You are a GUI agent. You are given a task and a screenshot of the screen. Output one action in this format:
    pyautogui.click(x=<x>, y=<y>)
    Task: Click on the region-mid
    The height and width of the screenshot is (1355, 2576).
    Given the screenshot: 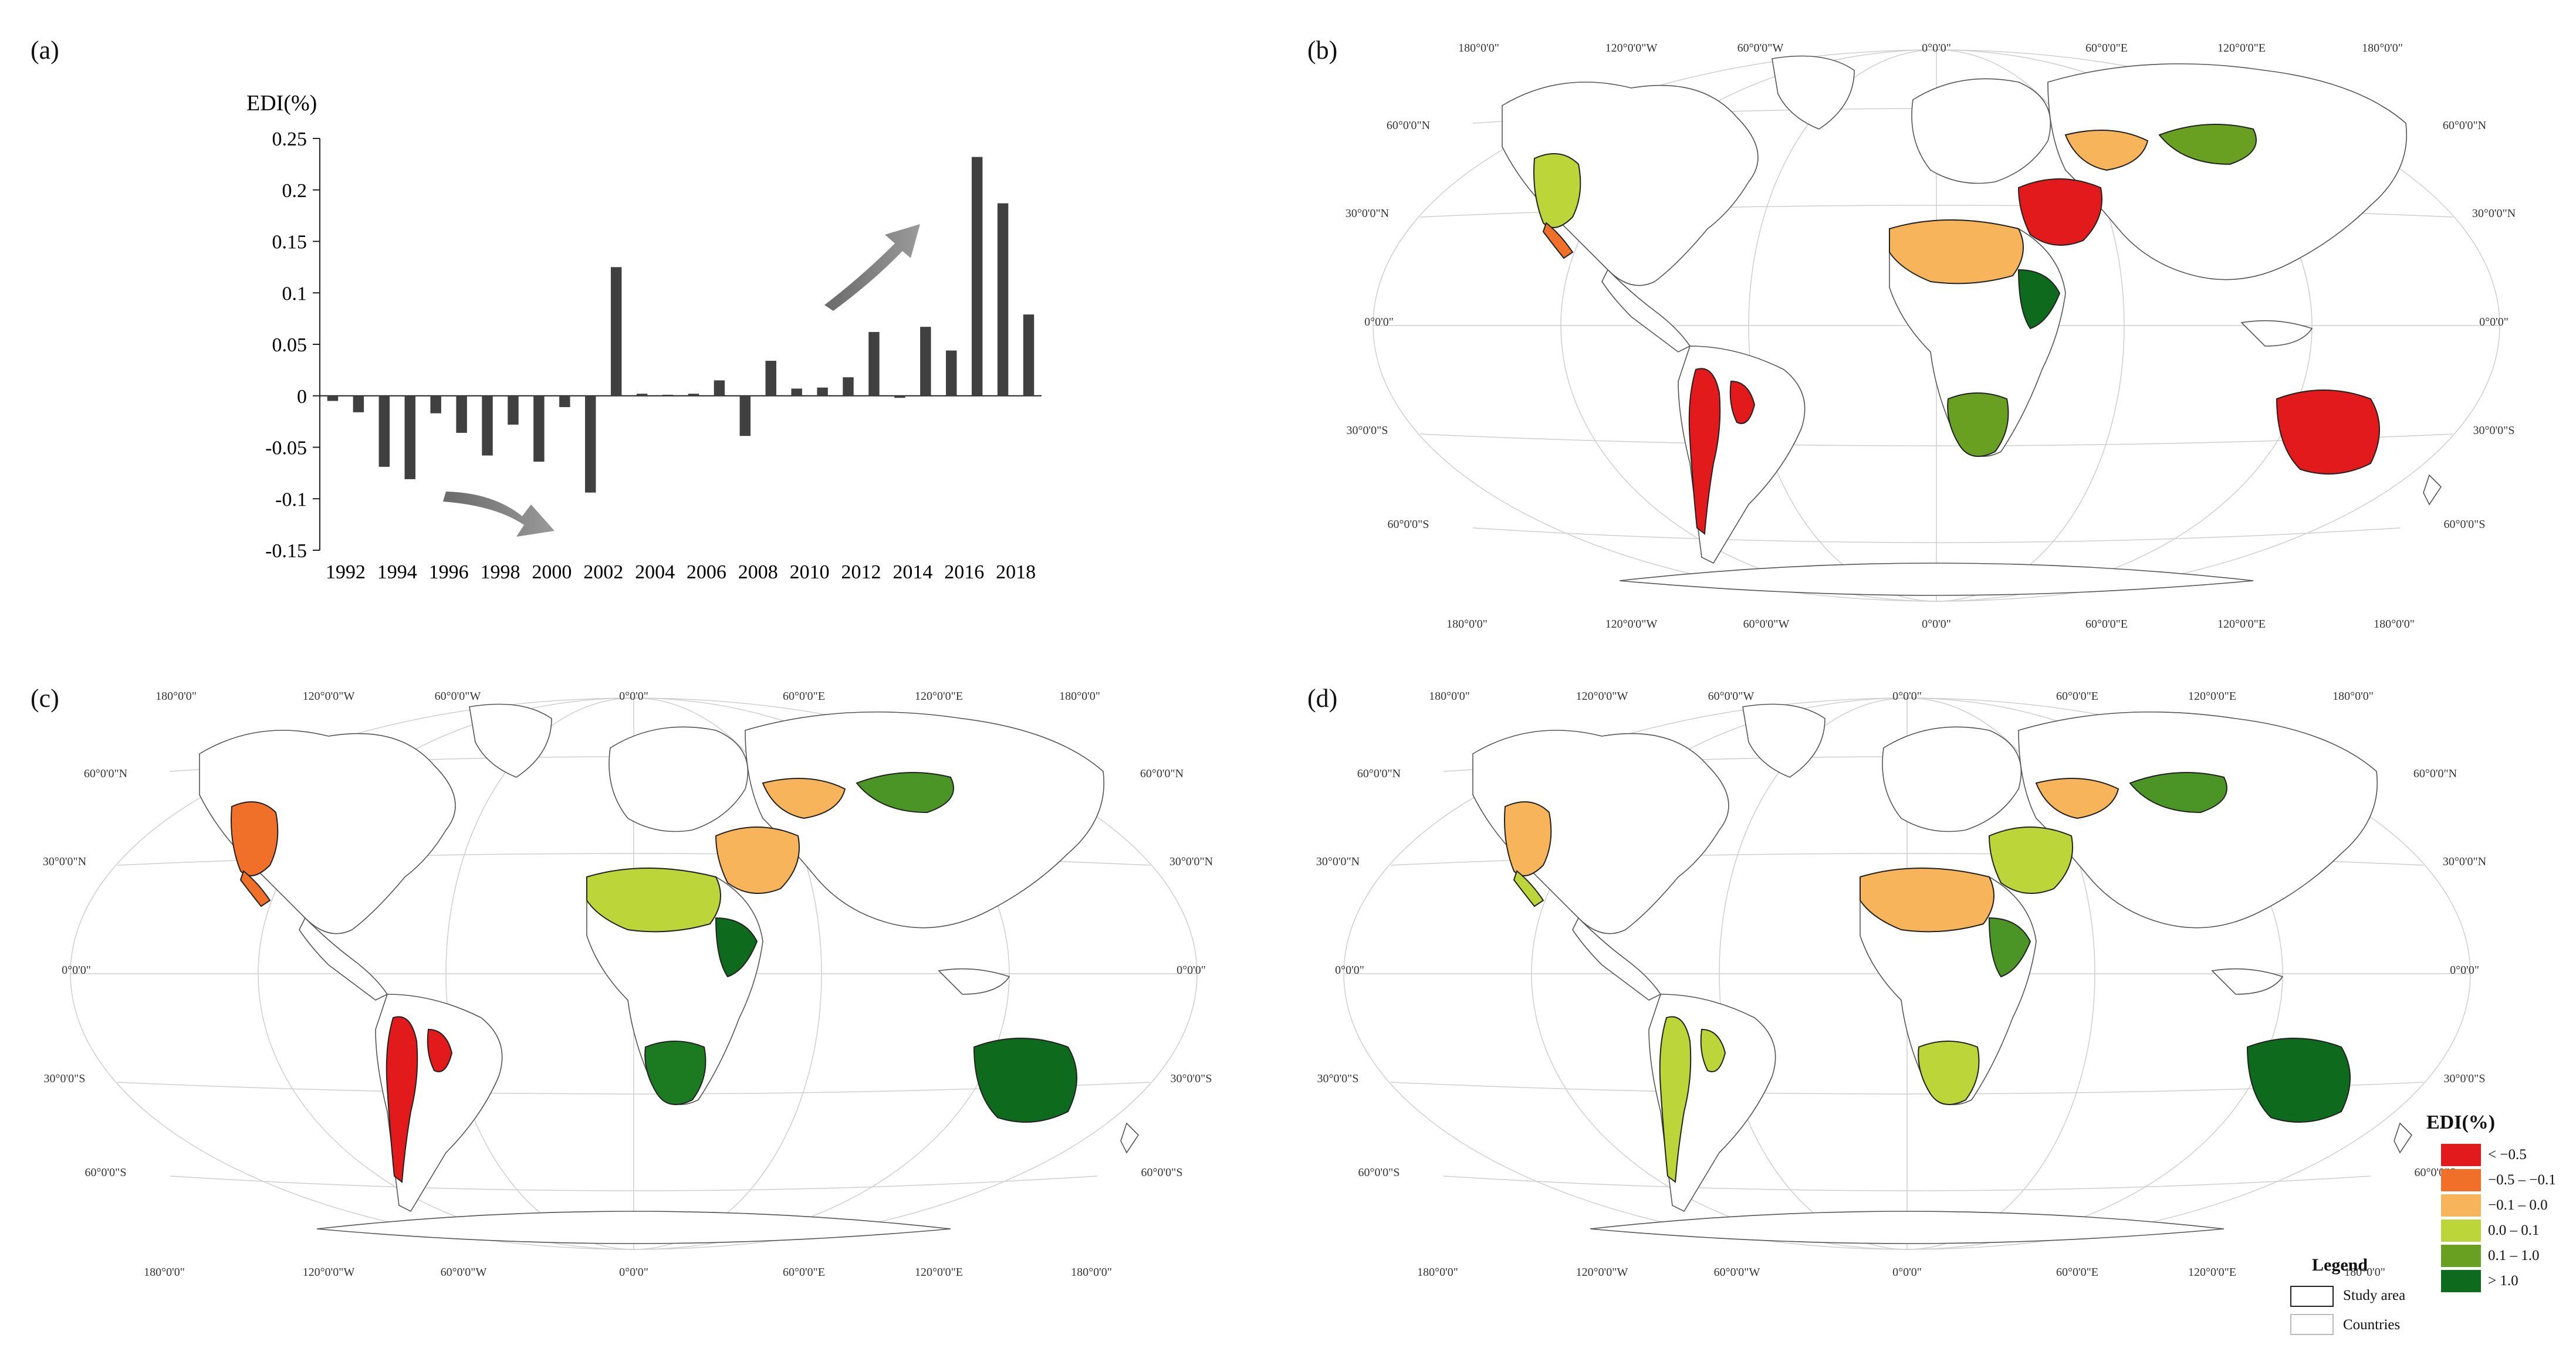 What is the action you would take?
    pyautogui.click(x=757, y=860)
    